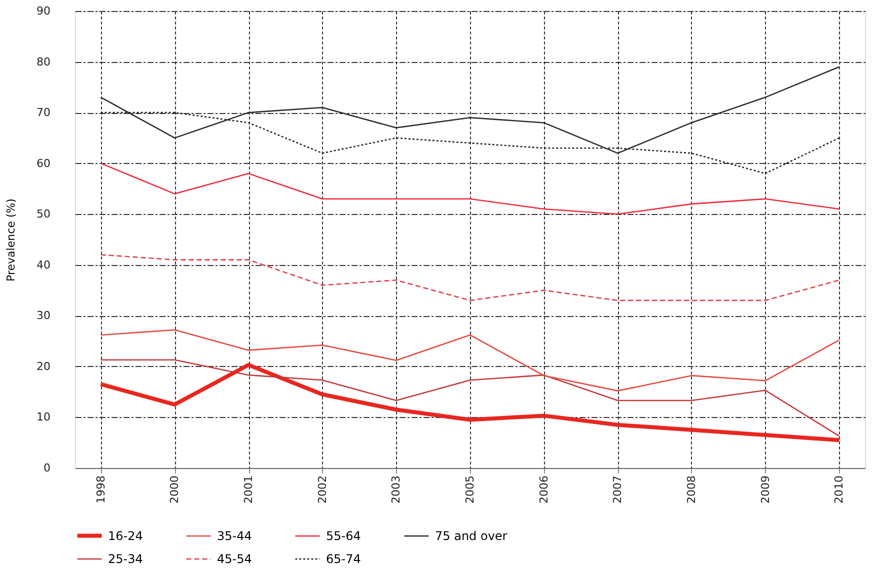 The image size is (887, 580). I want to click on y-tick-label: 0, so click(47, 468).